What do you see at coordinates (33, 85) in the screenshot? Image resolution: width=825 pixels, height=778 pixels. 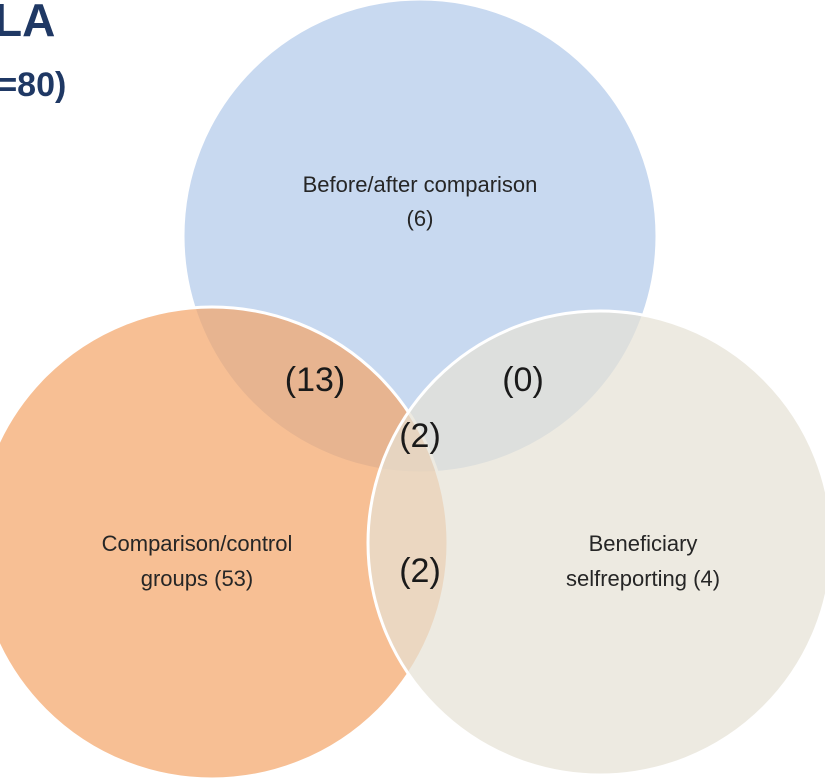 I see `subtitle: (=80)` at bounding box center [33, 85].